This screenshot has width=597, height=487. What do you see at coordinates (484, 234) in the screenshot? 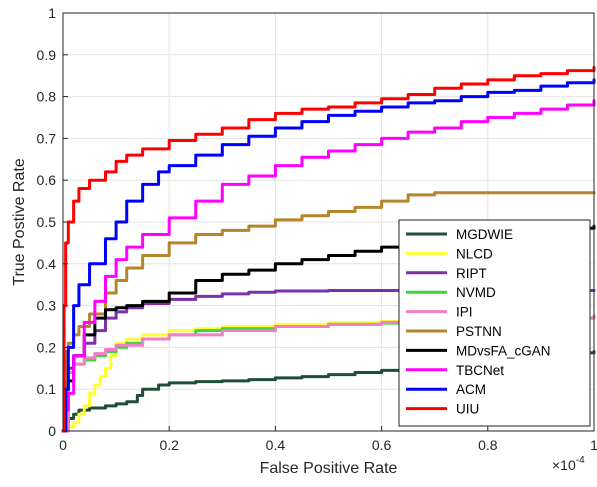
I see `legend-label-mgdwie: MGDWIE` at bounding box center [484, 234].